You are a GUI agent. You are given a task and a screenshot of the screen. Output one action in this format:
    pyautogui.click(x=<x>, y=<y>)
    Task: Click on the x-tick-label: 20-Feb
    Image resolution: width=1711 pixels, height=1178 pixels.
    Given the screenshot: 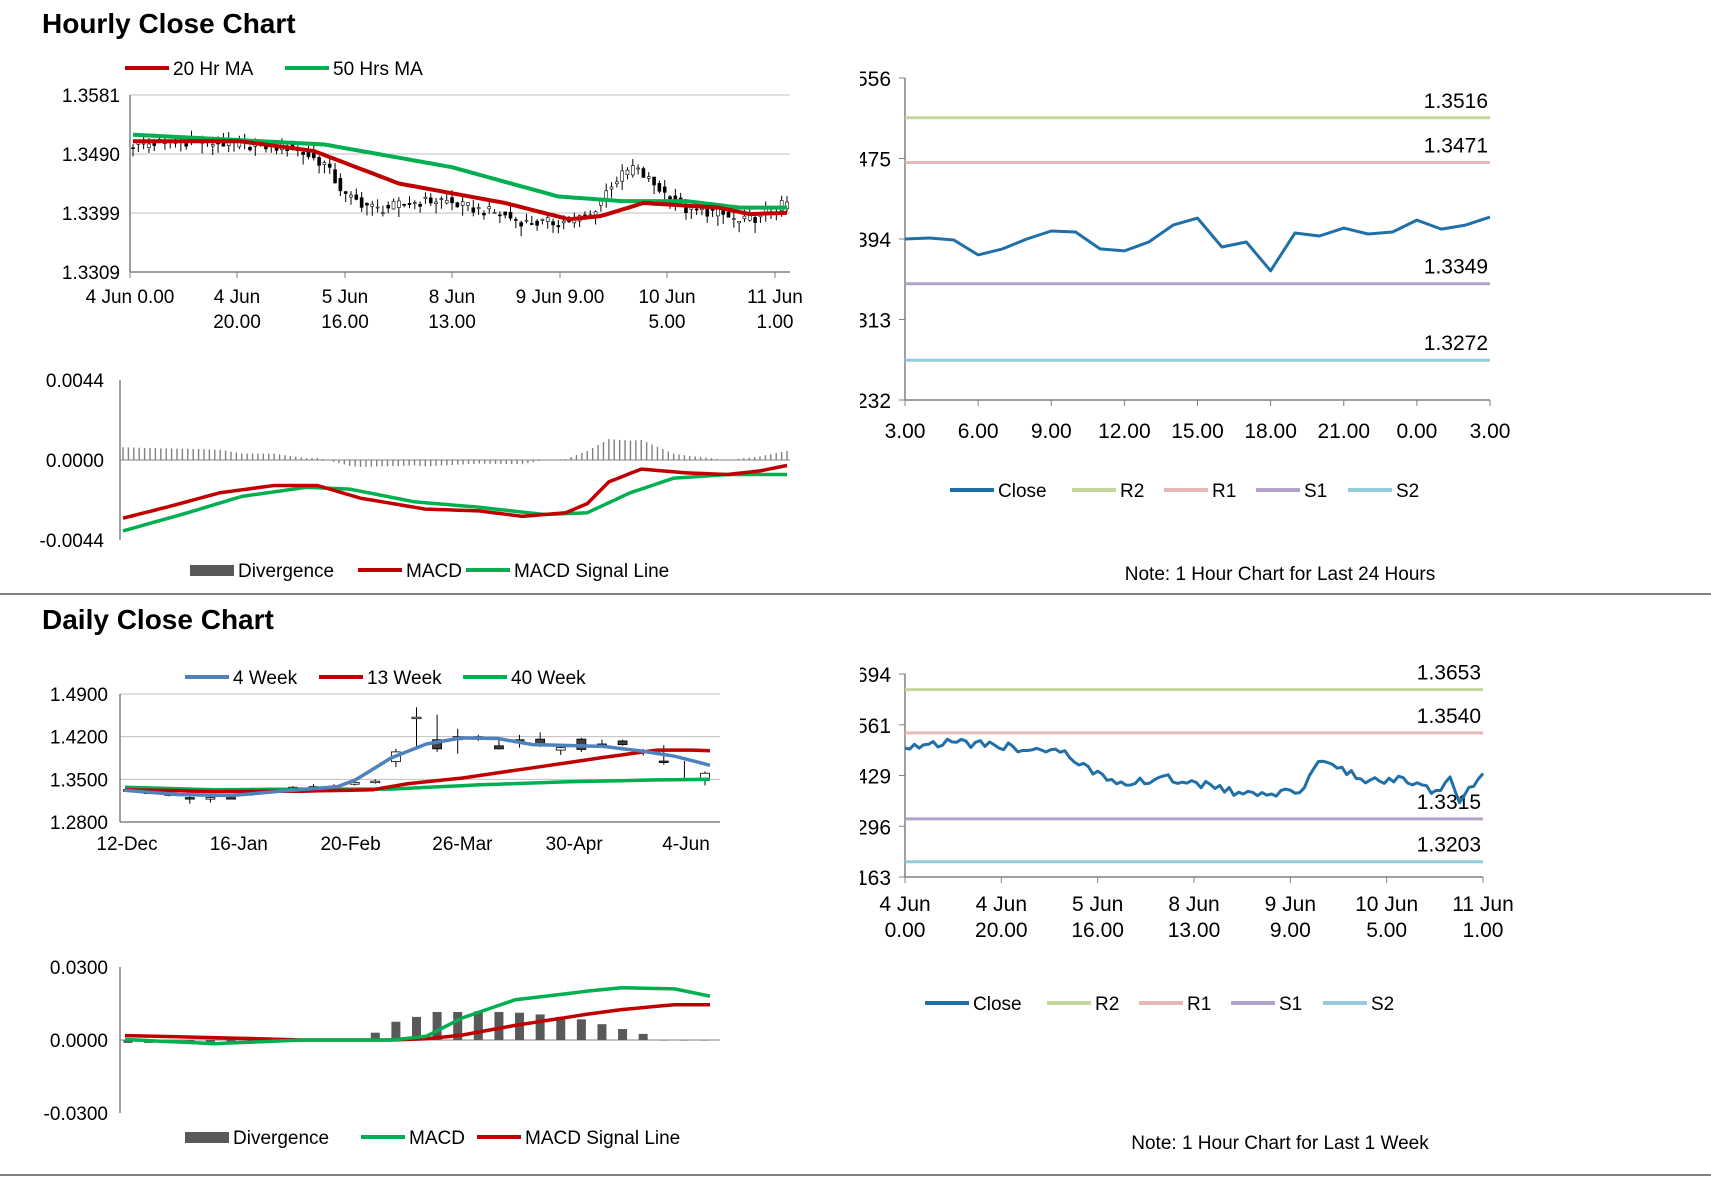 What is the action you would take?
    pyautogui.click(x=350, y=844)
    